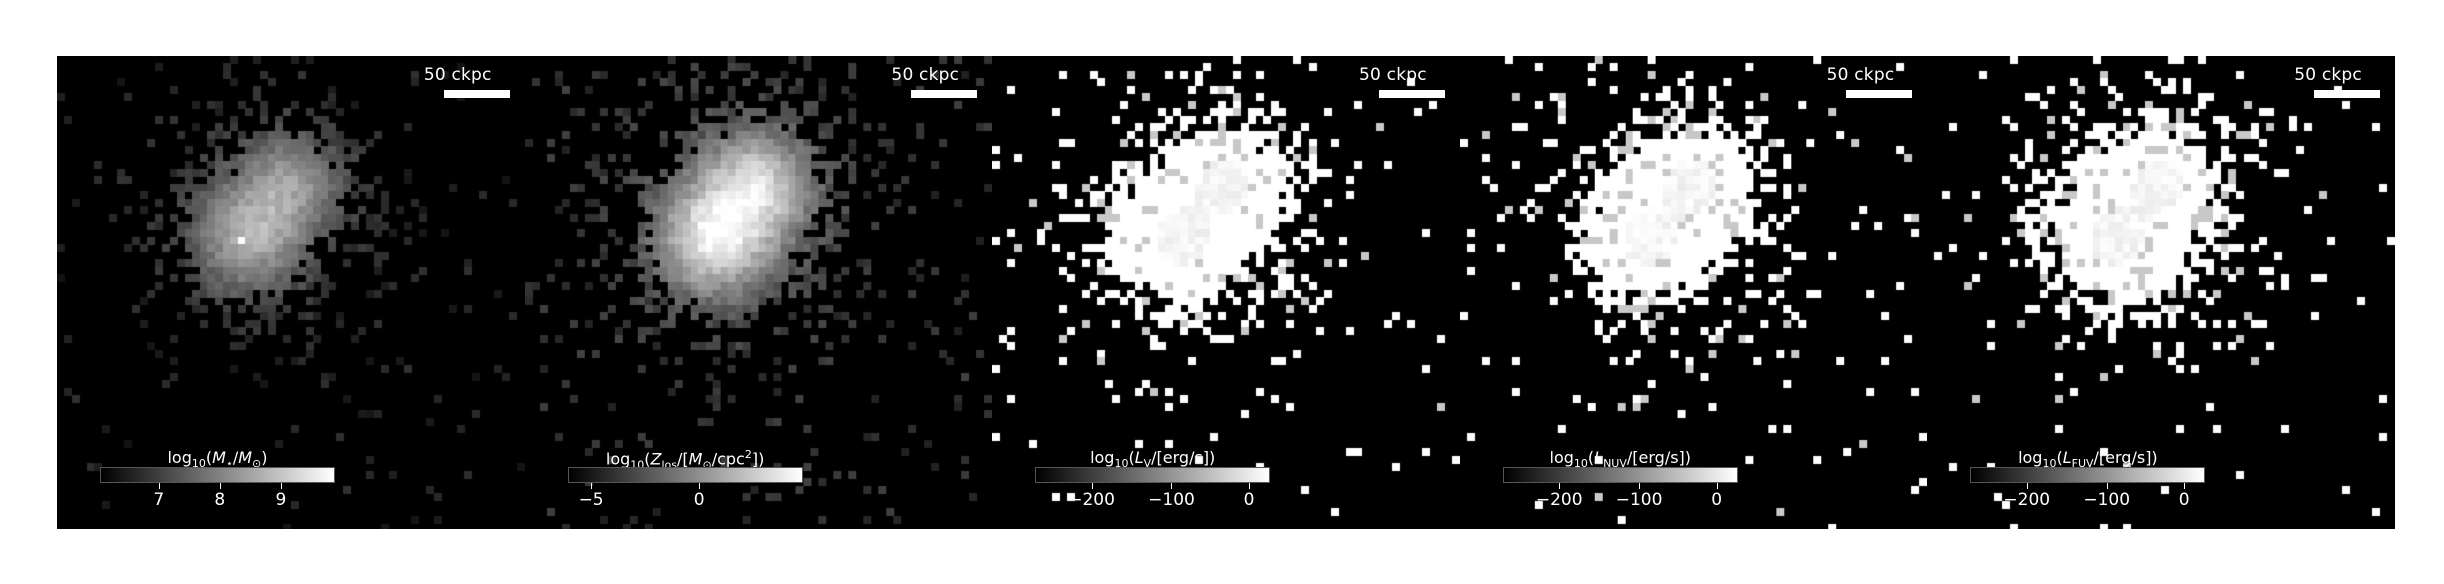  What do you see at coordinates (1153, 459) in the screenshot?
I see `colorbar-label: log10(LV/[erg/s])` at bounding box center [1153, 459].